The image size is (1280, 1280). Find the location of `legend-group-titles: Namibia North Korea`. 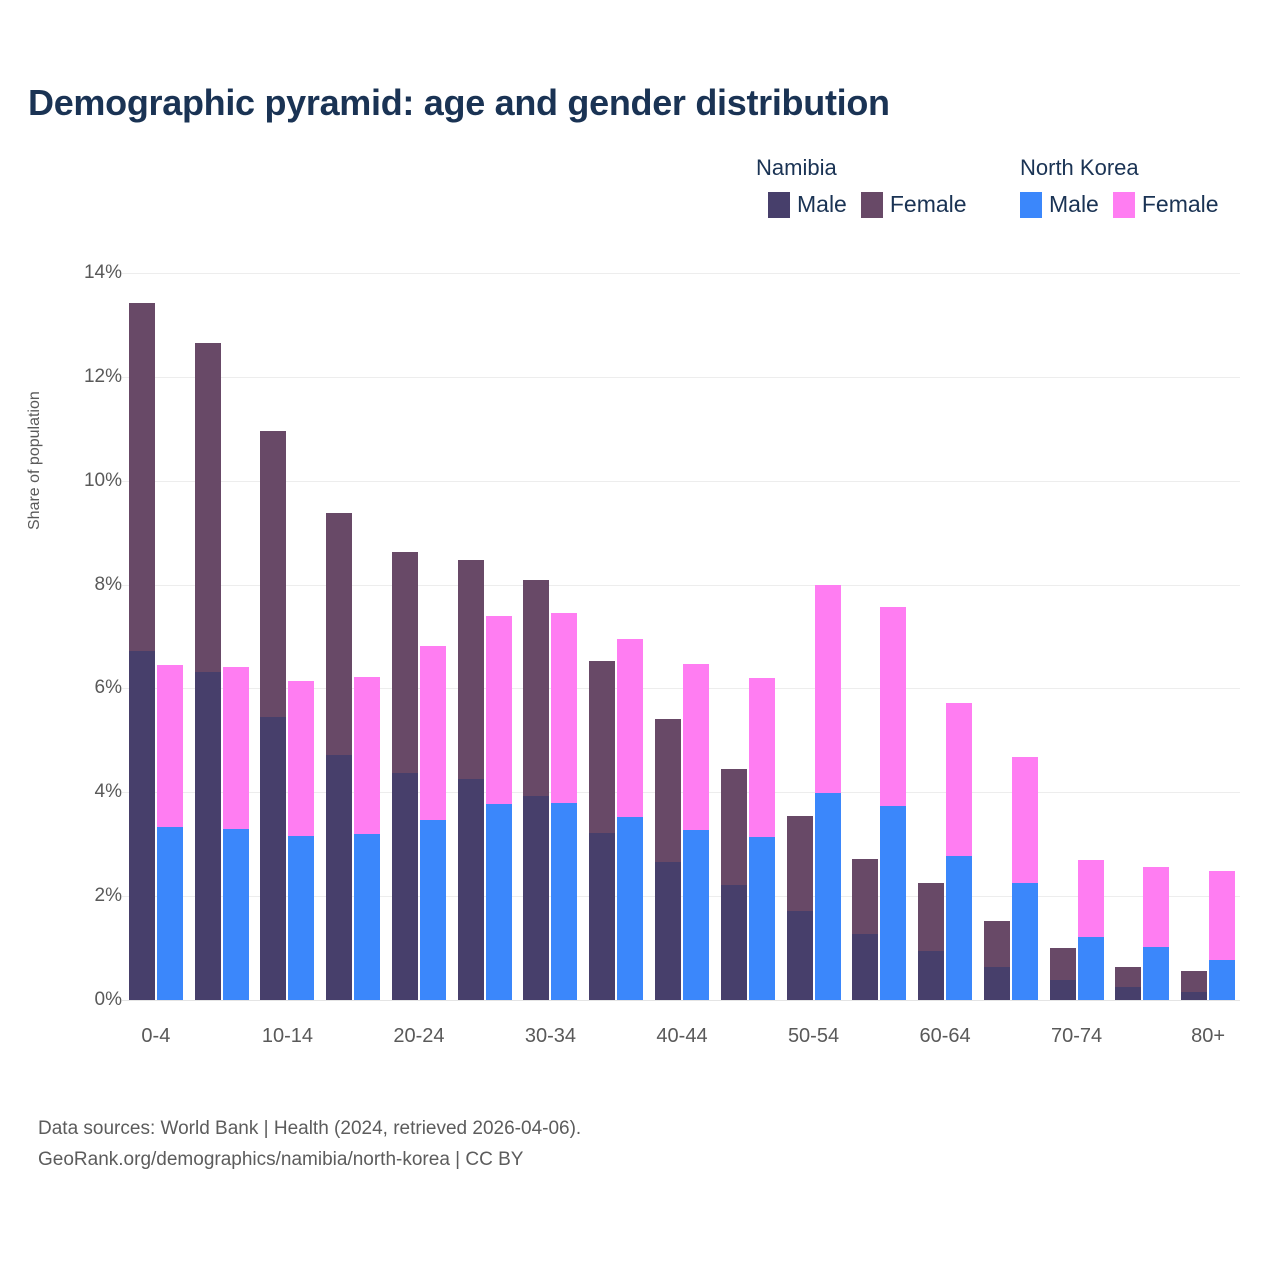

legend-group-titles: Namibia North Korea is located at coordinates (994, 168).